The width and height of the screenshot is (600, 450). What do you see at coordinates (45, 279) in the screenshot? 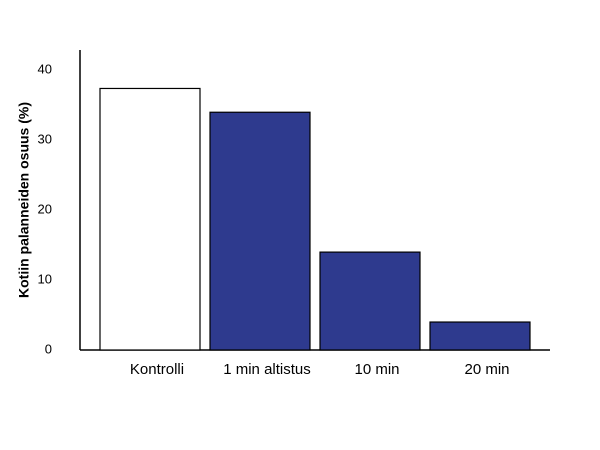
I see `y-tick-label: 10` at bounding box center [45, 279].